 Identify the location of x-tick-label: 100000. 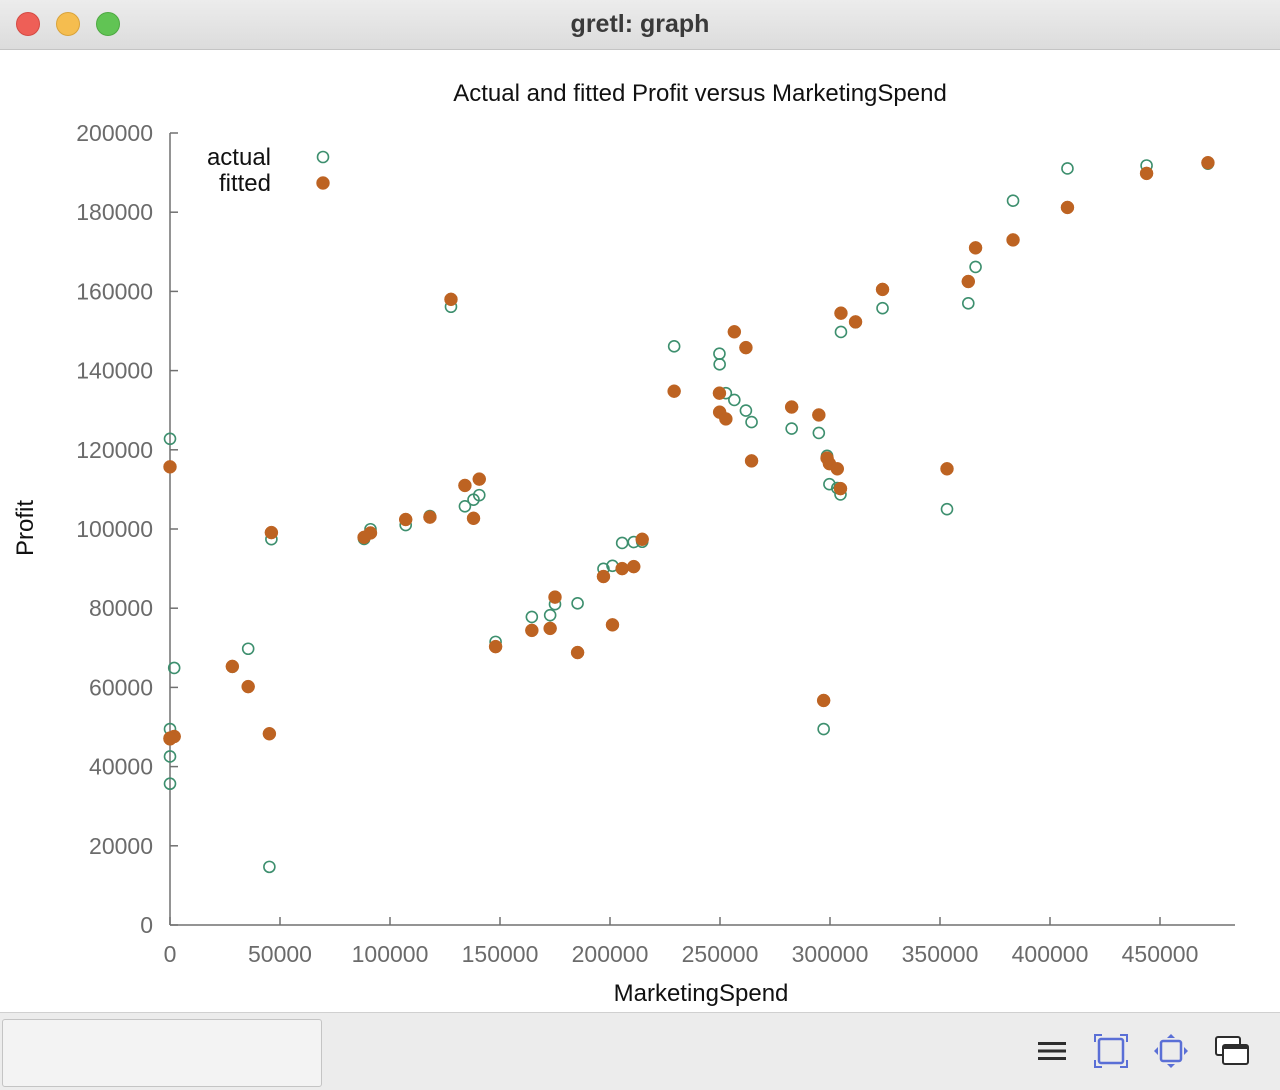
(390, 954).